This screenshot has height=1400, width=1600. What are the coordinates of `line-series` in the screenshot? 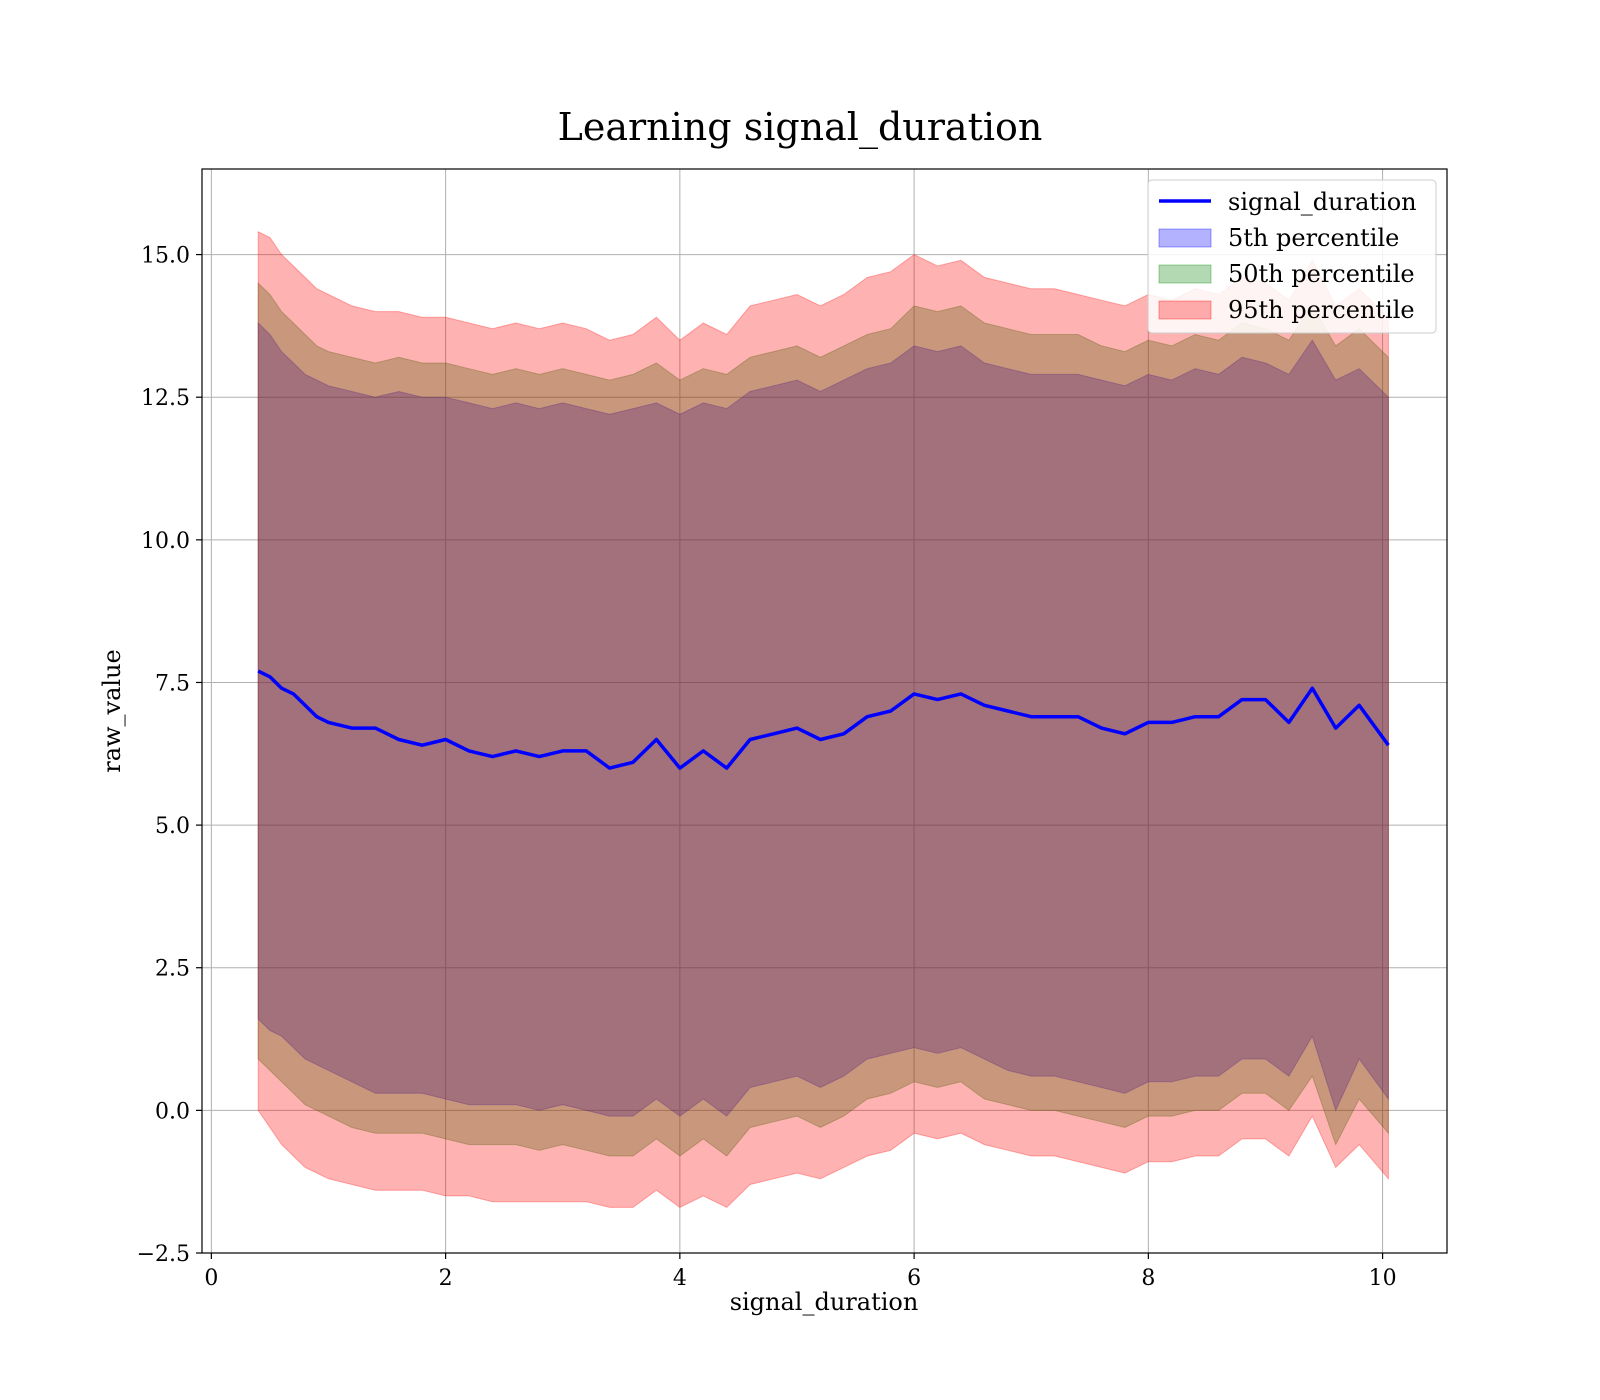 It's located at (823, 719).